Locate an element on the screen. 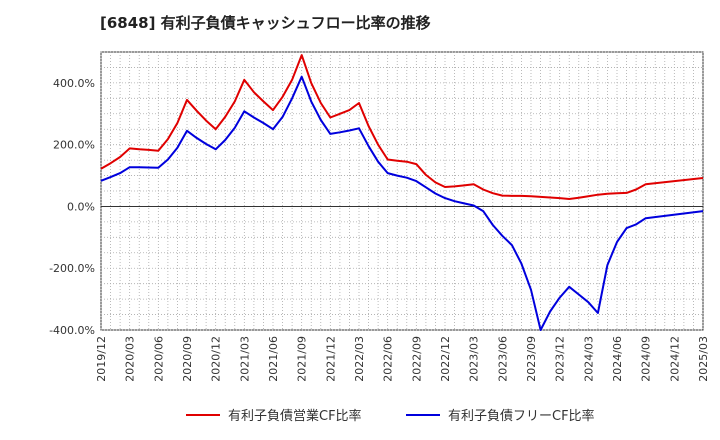 This screenshot has height=440, width=720. x-tick-label: 2022/06 is located at coordinates (388, 359).